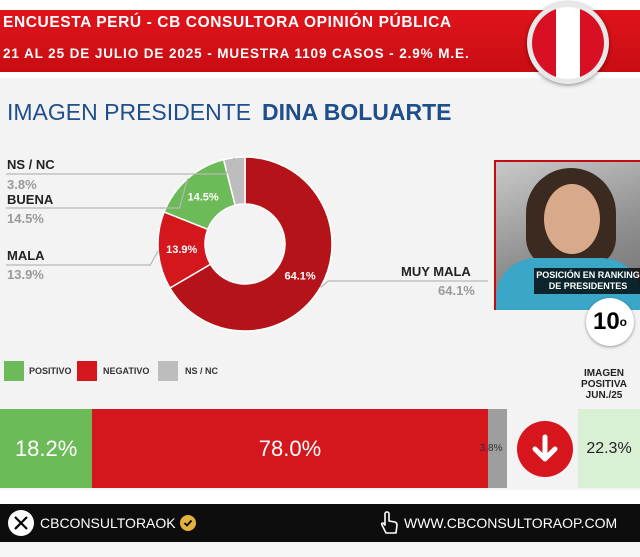  Describe the element at coordinates (604, 395) in the screenshot. I see `previous-label-line-3: JUN./25` at that location.